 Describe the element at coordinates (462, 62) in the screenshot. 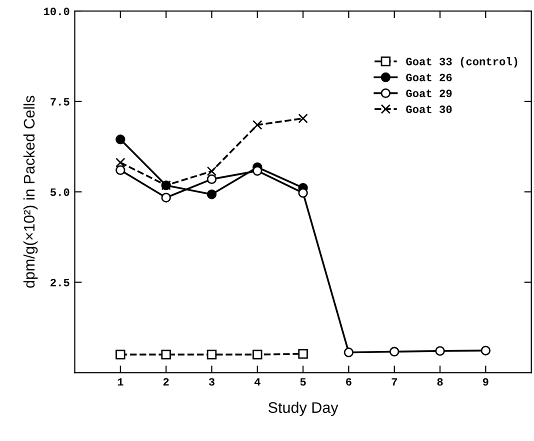

I see `legend-label: Goat 33 (control)` at that location.